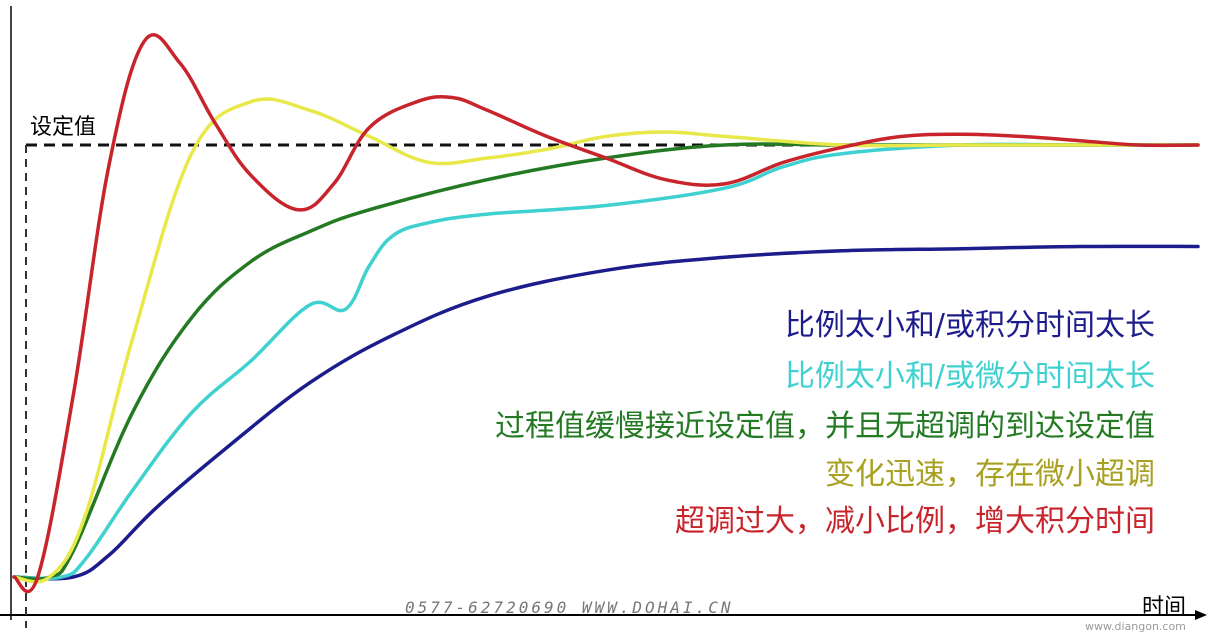 Image resolution: width=1211 pixels, height=637 pixels. I want to click on legend-label-2: 比例太小和/或微分时间太长, so click(969, 376).